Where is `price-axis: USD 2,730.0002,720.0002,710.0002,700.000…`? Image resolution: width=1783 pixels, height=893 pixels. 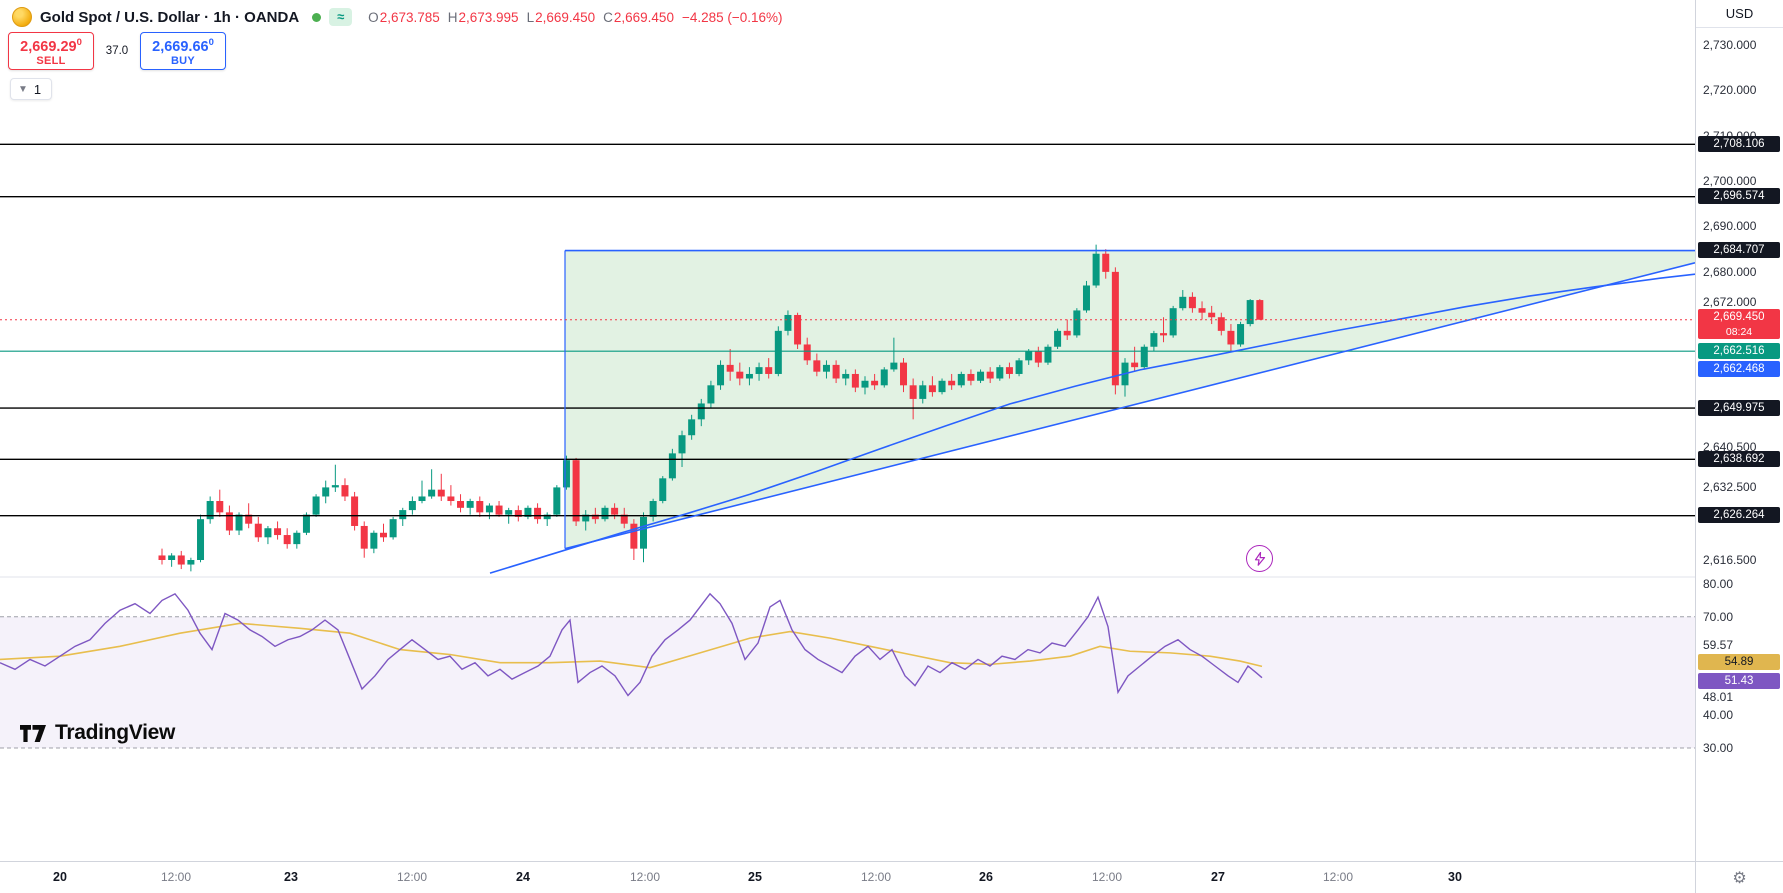
price-axis: USD 2,730.0002,720.0002,710.0002,700.000… is located at coordinates (1739, 430).